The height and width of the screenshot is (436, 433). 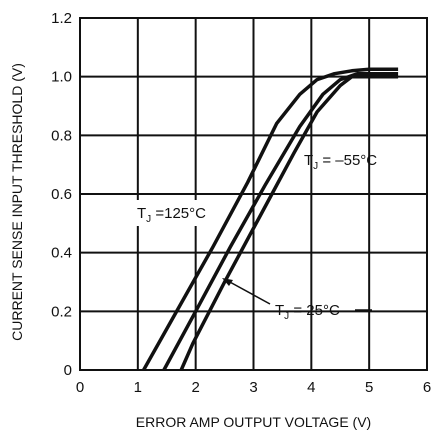 I want to click on annotation-25c-rest: = 25°C, so click(x=314, y=310).